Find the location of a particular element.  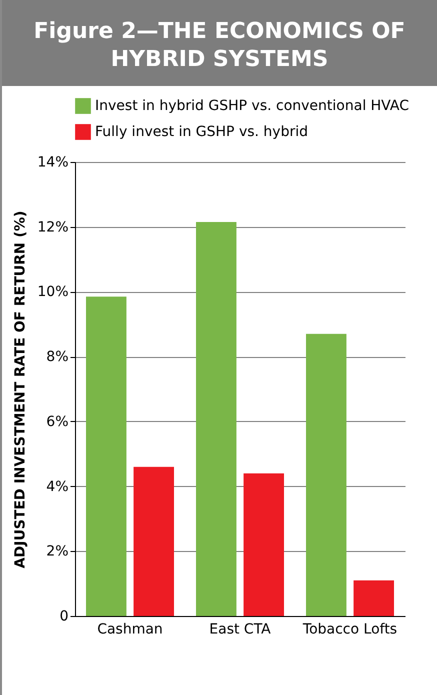

legend-label: Fully invest in GSHP vs. hybrid is located at coordinates (201, 132).